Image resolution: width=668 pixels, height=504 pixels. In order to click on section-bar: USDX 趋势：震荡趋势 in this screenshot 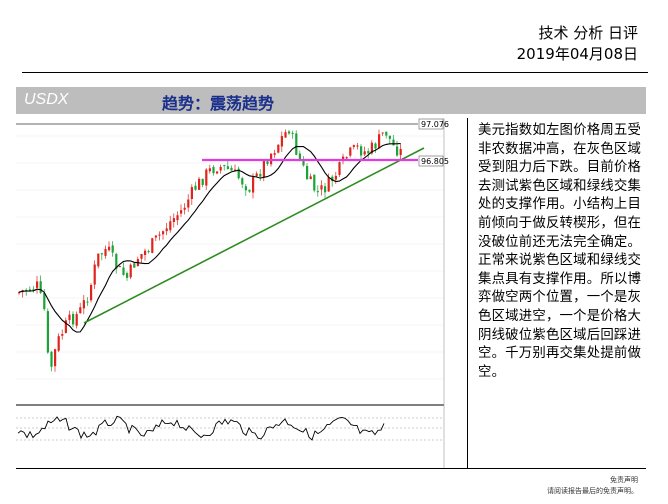, I will do `click(331, 100)`.